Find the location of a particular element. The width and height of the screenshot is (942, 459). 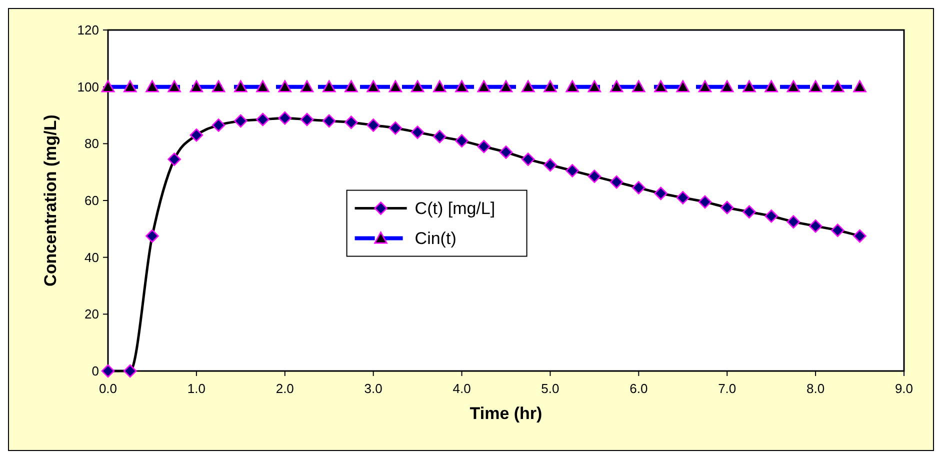

y-tick-label: 80 is located at coordinates (91, 144).